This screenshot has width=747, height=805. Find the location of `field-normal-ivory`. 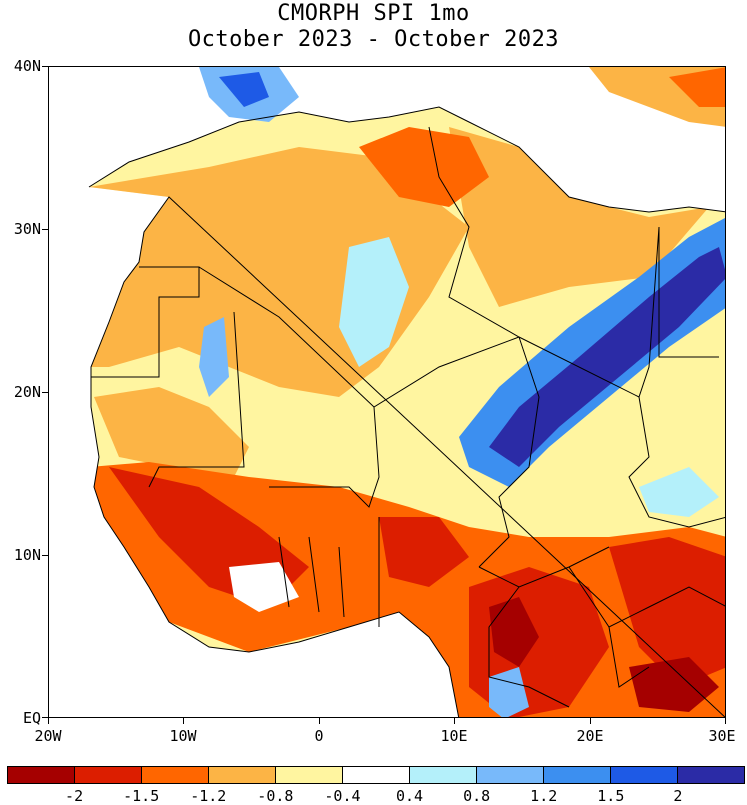

field-normal-ivory is located at coordinates (264, 587).